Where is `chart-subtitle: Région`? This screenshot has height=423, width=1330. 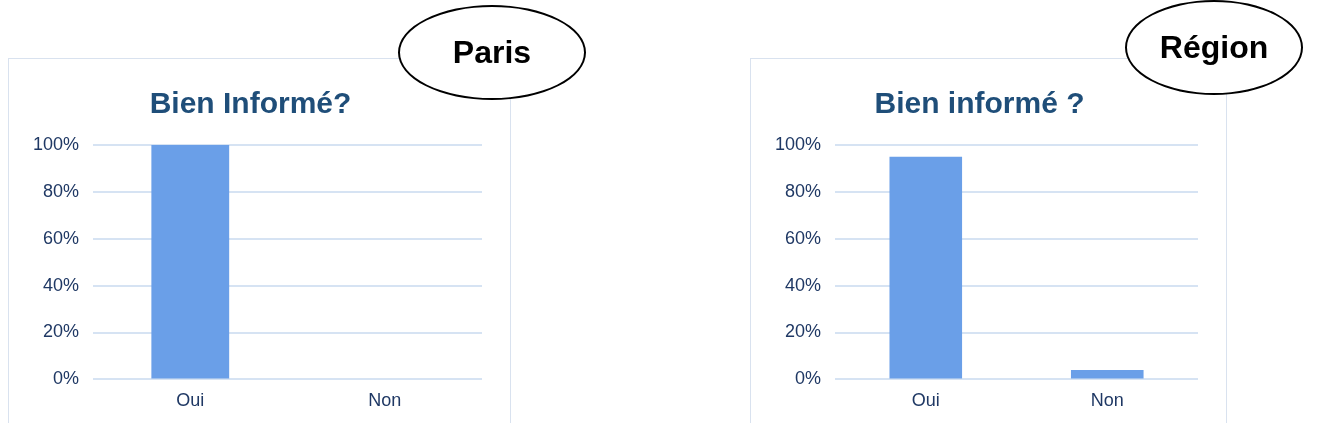
chart-subtitle: Région is located at coordinates (1214, 47).